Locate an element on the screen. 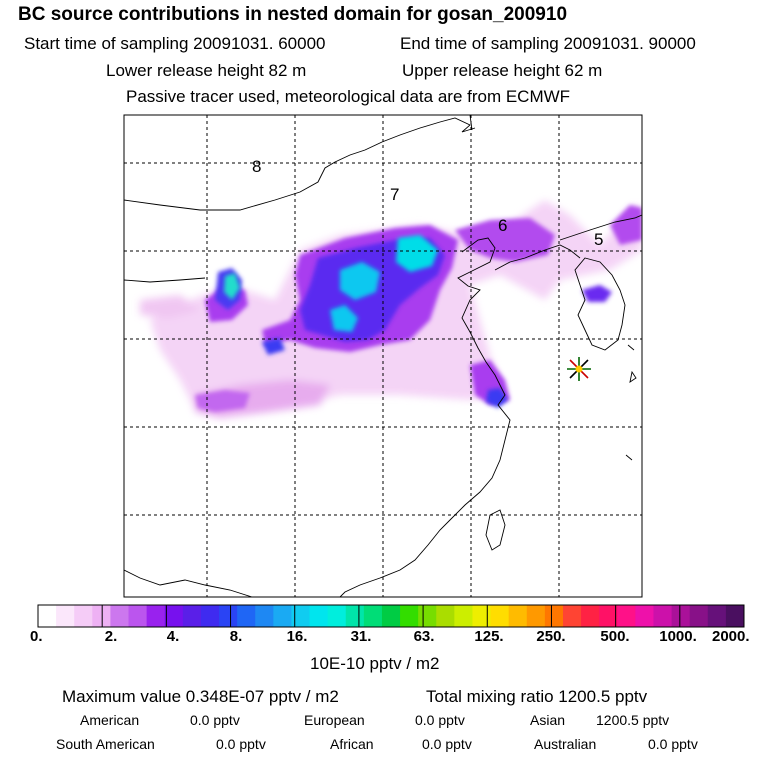  australian-label: Australian is located at coordinates (565, 744).